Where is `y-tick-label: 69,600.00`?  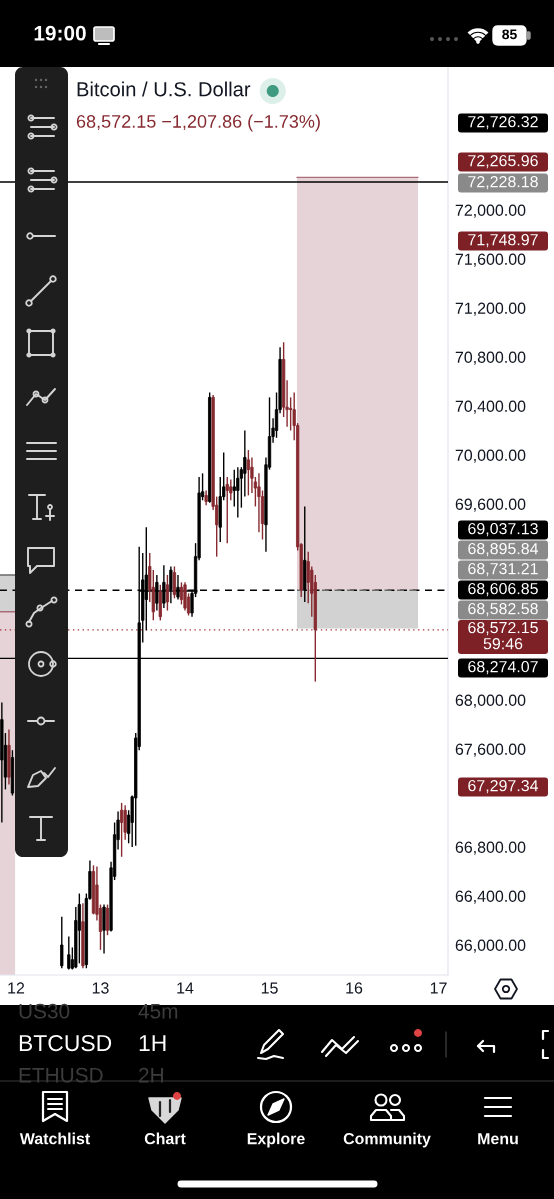
y-tick-label: 69,600.00 is located at coordinates (490, 505).